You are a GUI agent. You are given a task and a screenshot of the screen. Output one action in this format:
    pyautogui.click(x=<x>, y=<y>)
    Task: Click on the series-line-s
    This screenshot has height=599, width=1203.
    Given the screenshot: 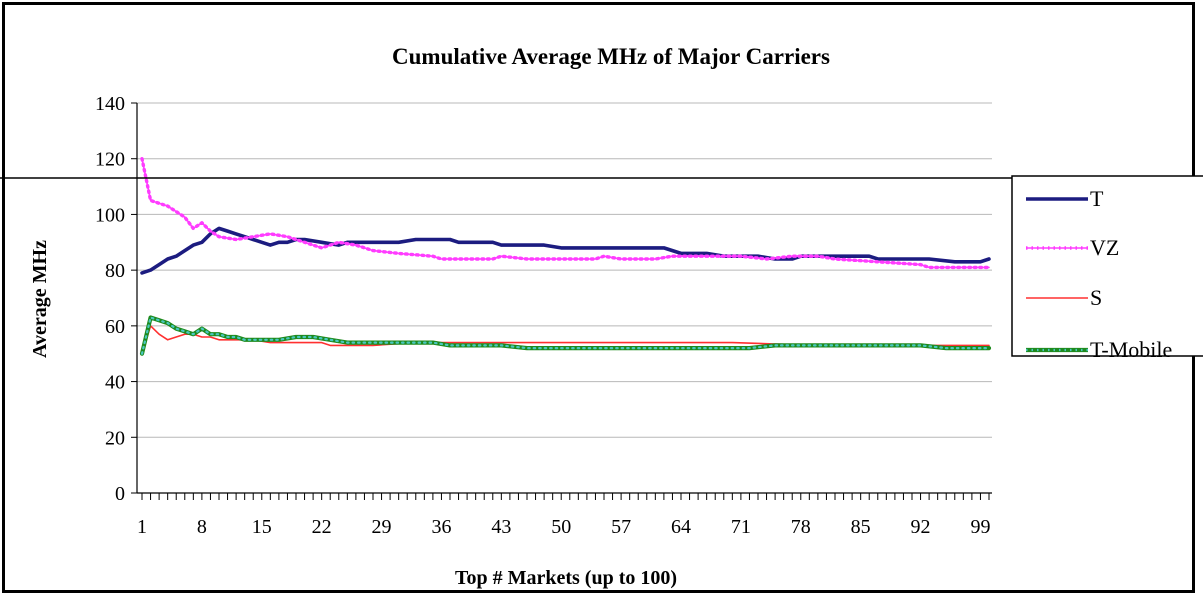 What is the action you would take?
    pyautogui.click(x=565, y=340)
    